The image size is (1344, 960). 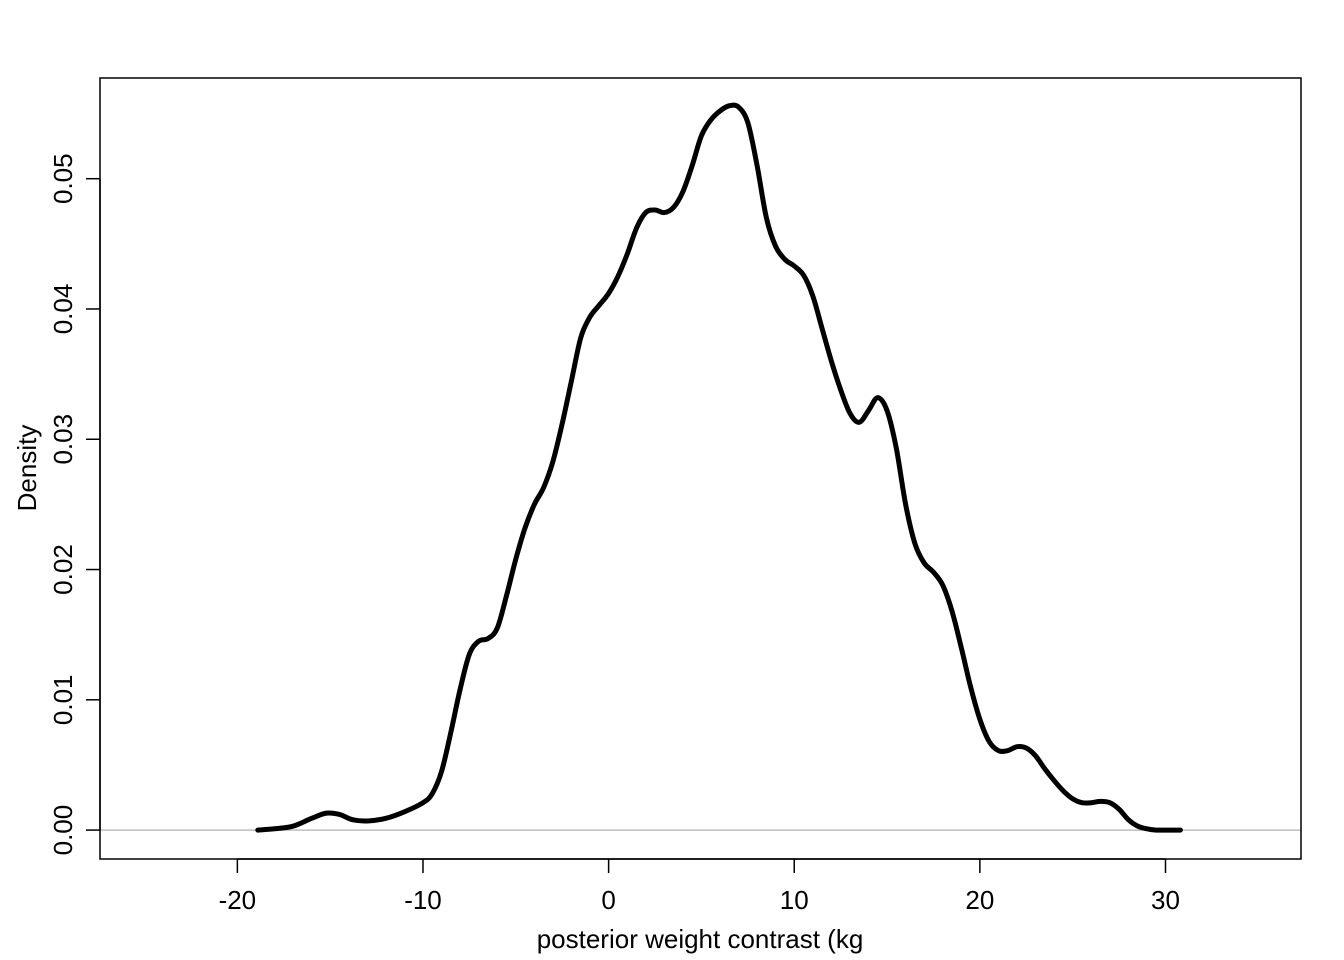 What do you see at coordinates (238, 900) in the screenshot?
I see `x-tick-label: -20` at bounding box center [238, 900].